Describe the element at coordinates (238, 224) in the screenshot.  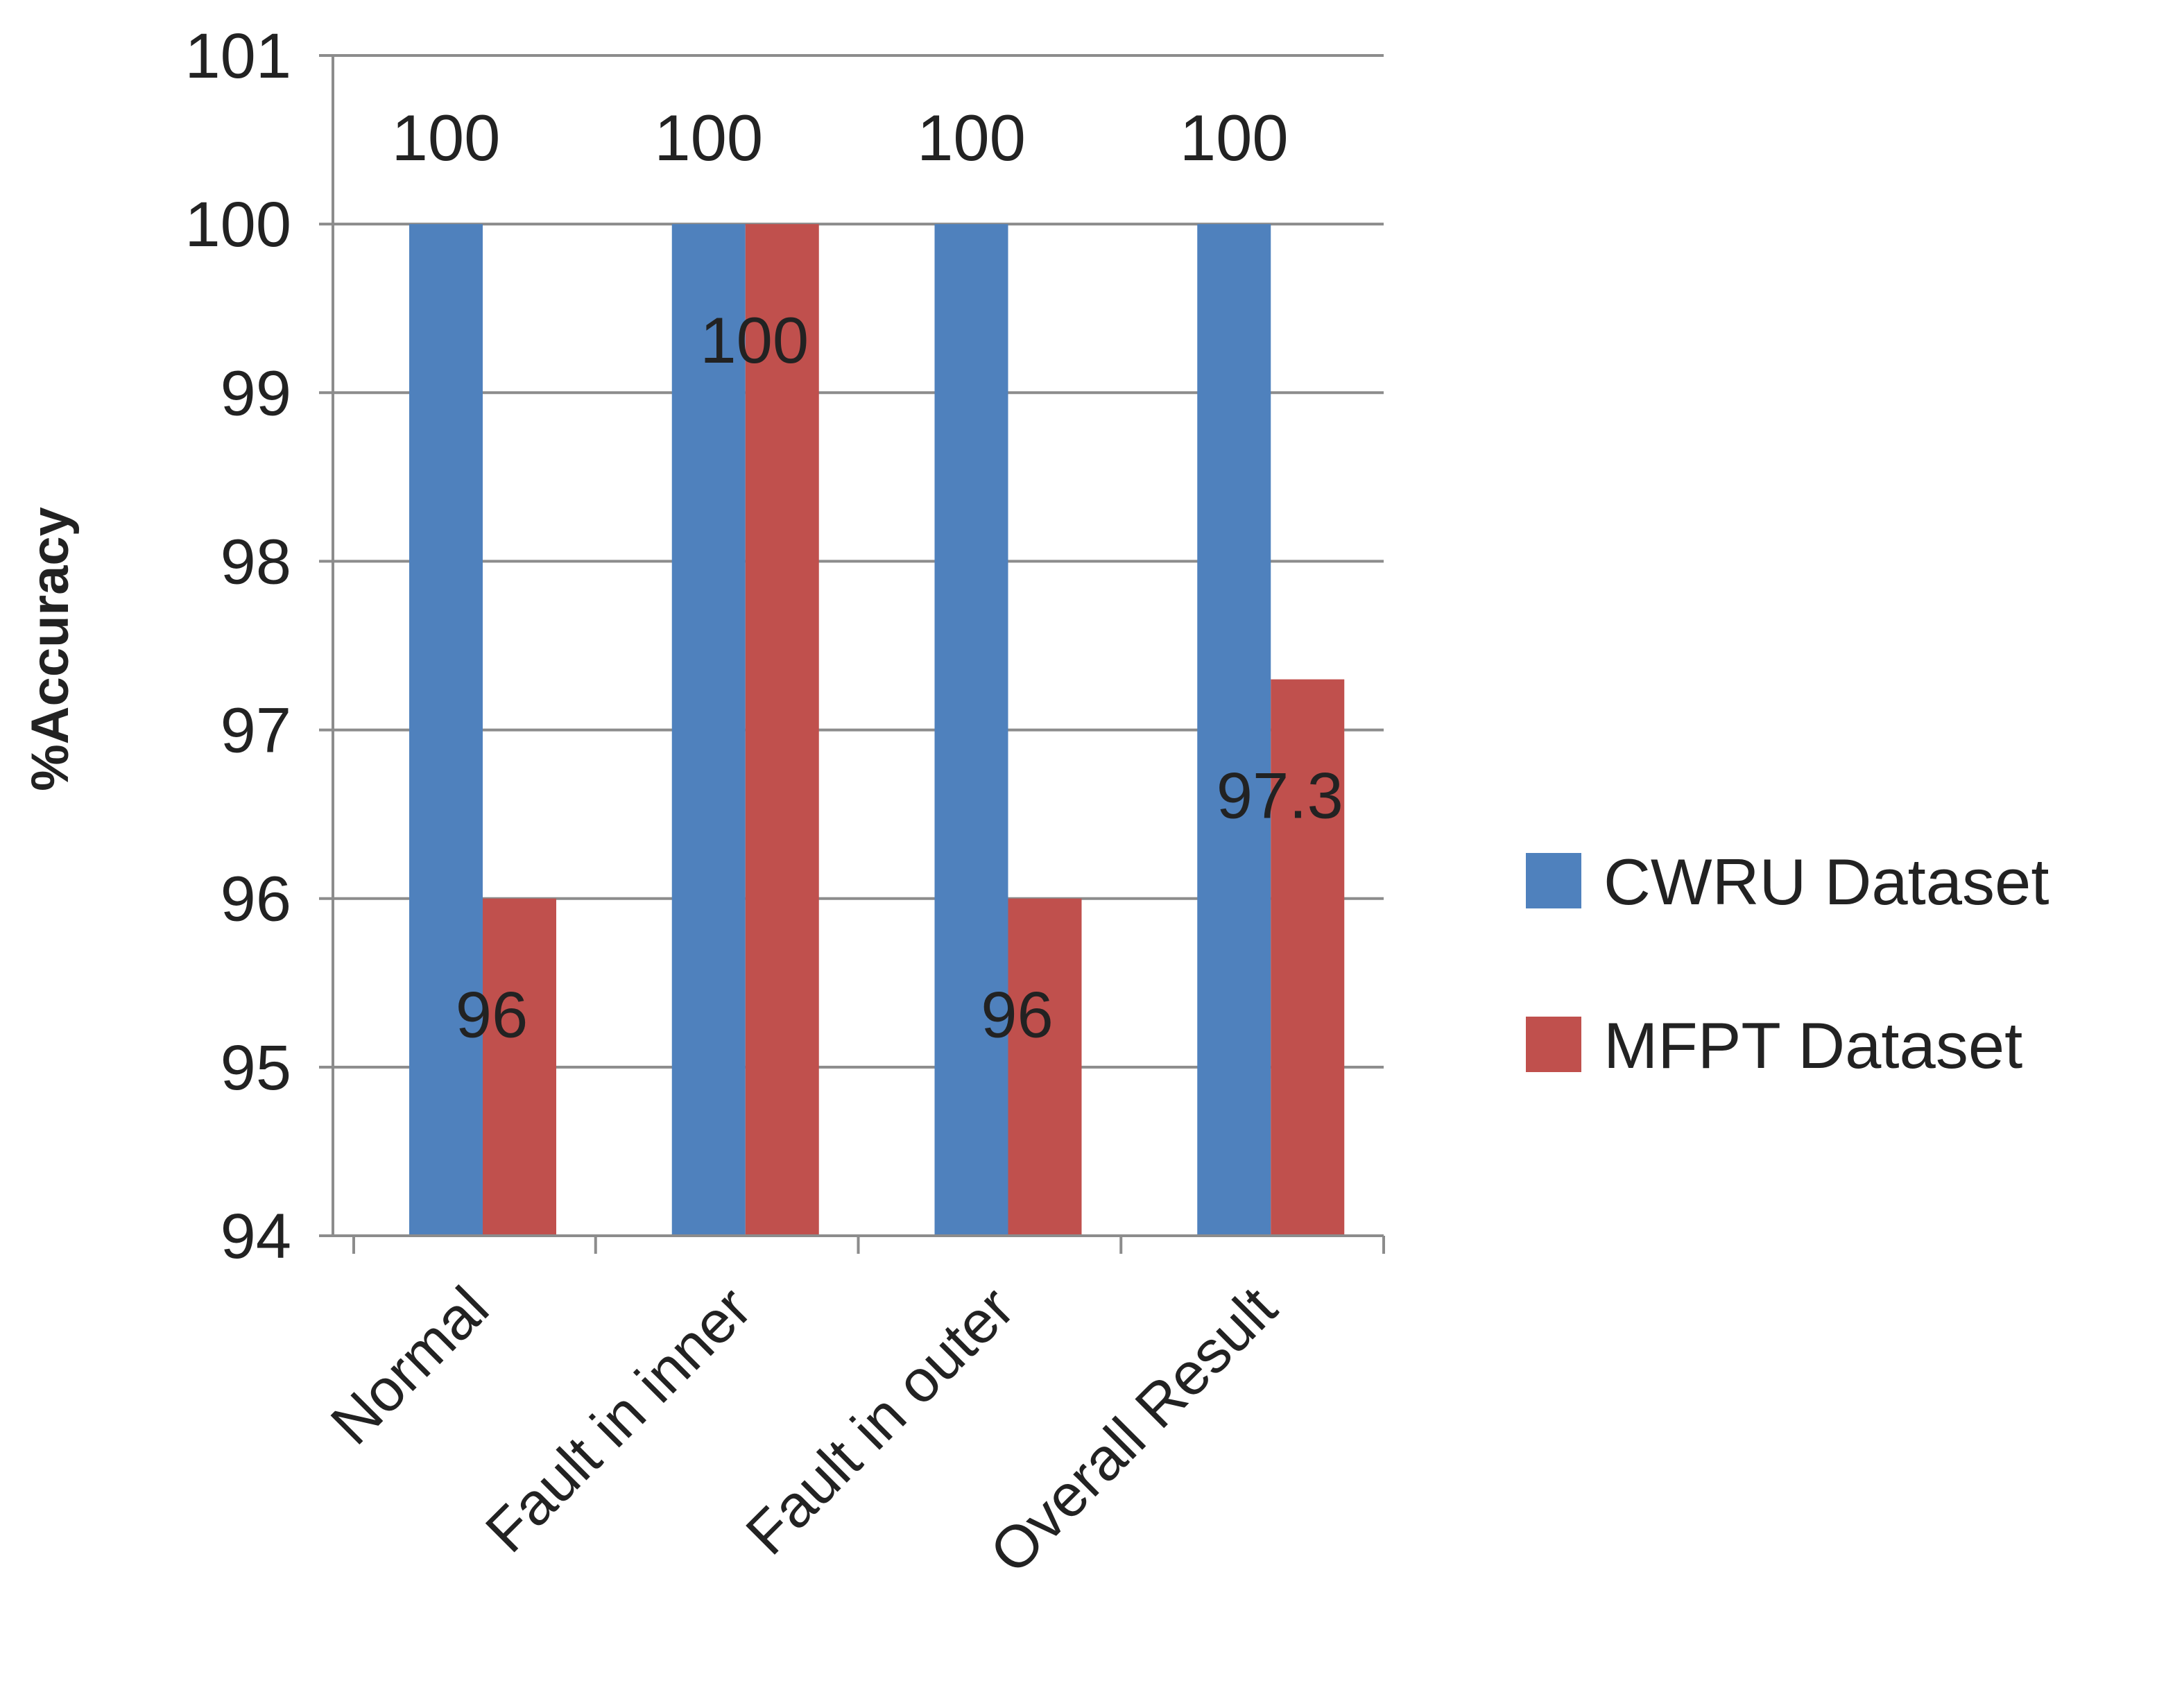
I see `y-tick-label: 100` at that location.